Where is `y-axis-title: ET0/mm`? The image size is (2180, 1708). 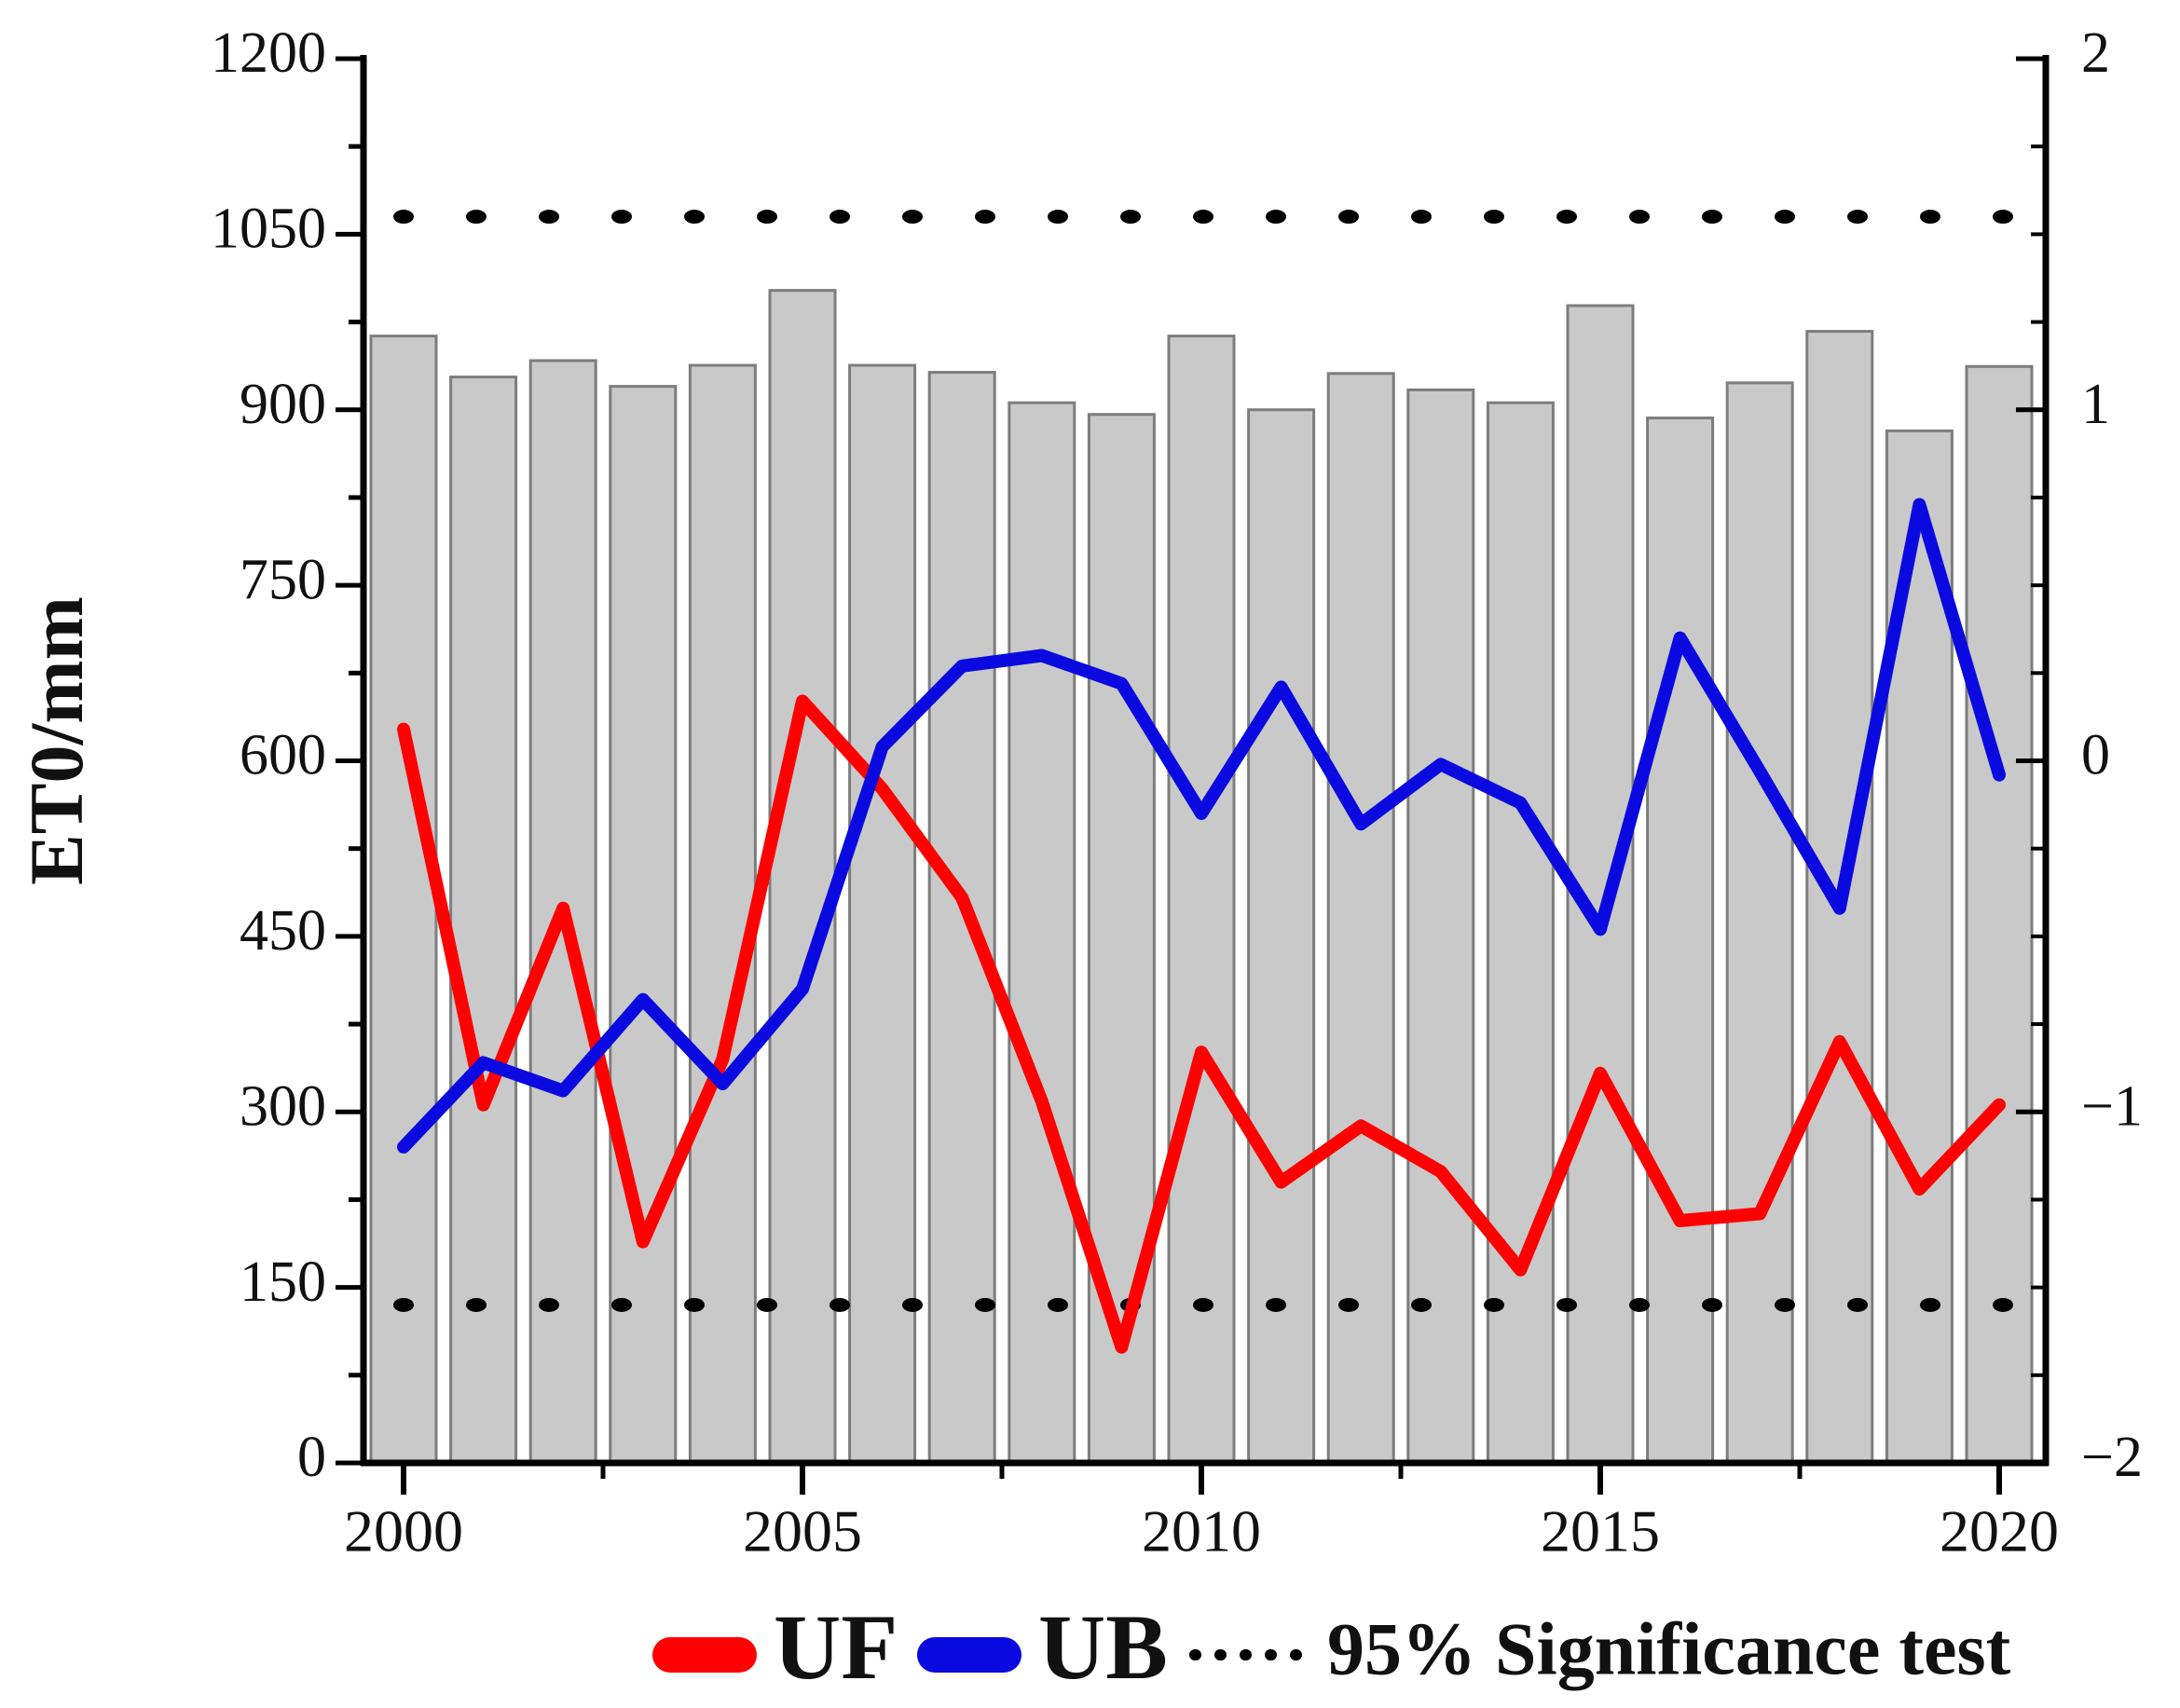
y-axis-title: ET0/mm is located at coordinates (56, 740).